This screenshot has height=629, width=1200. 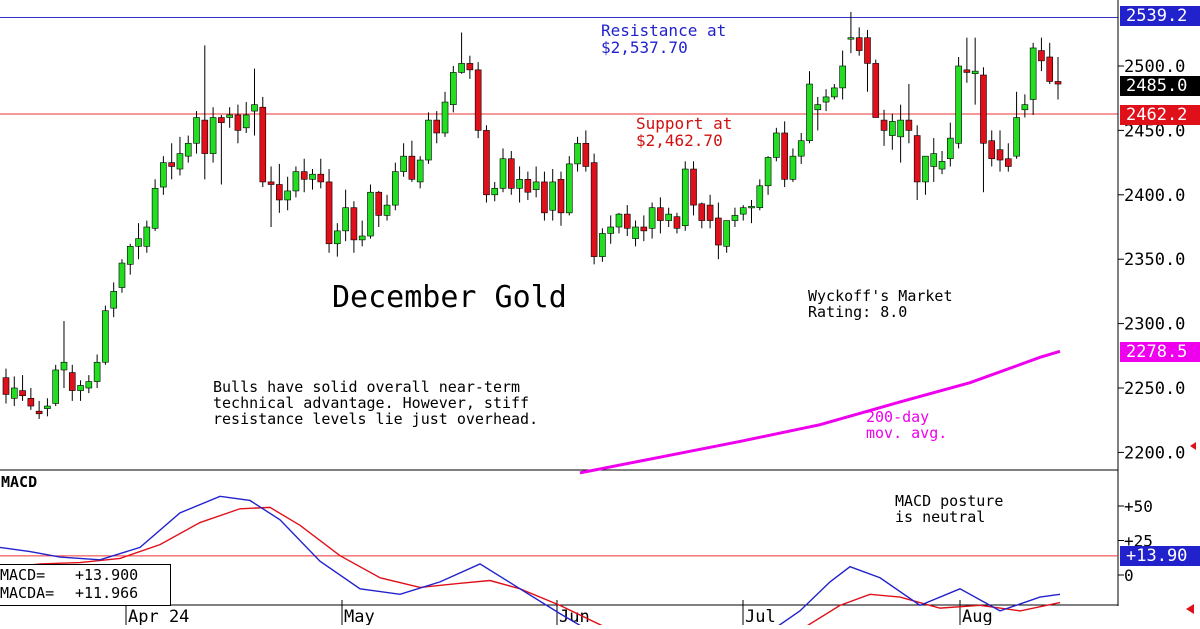 What do you see at coordinates (107, 593) in the screenshot?
I see `macda-value: +11.966` at bounding box center [107, 593].